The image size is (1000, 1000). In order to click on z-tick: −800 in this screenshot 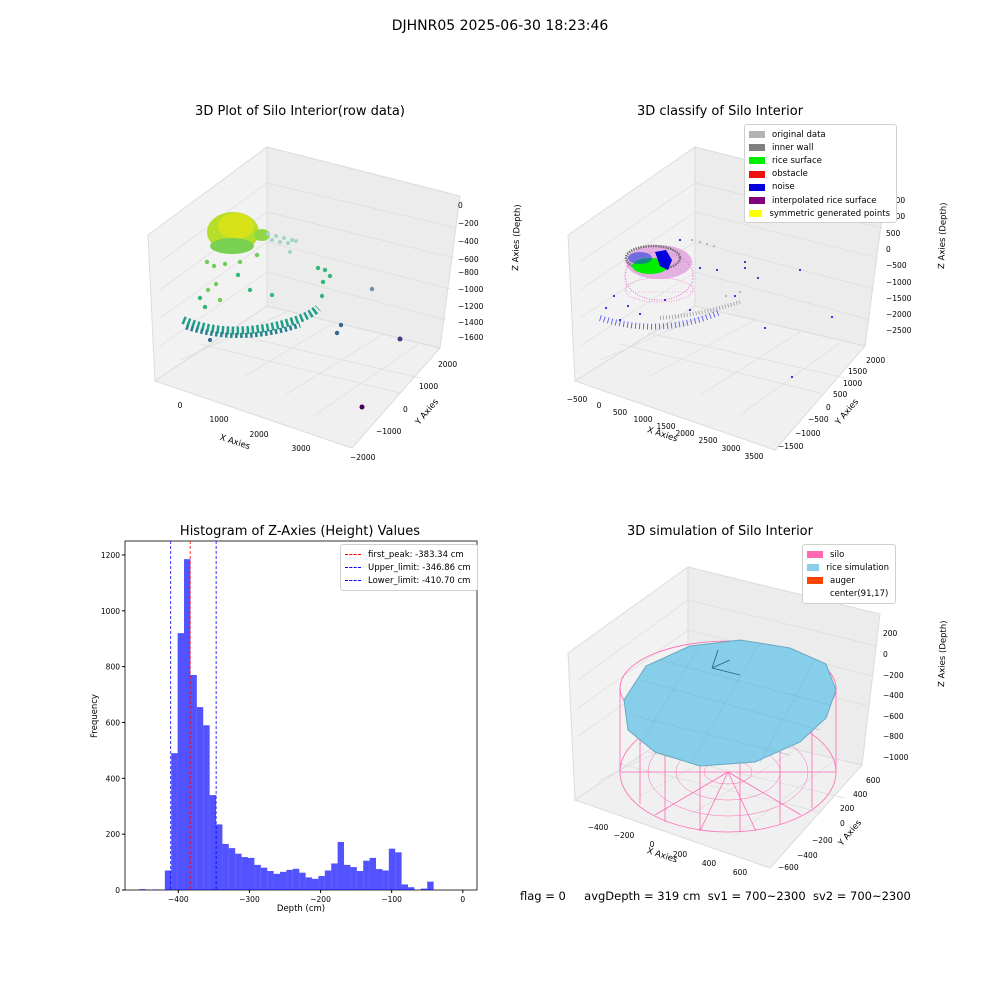, I will do `click(468, 272)`.